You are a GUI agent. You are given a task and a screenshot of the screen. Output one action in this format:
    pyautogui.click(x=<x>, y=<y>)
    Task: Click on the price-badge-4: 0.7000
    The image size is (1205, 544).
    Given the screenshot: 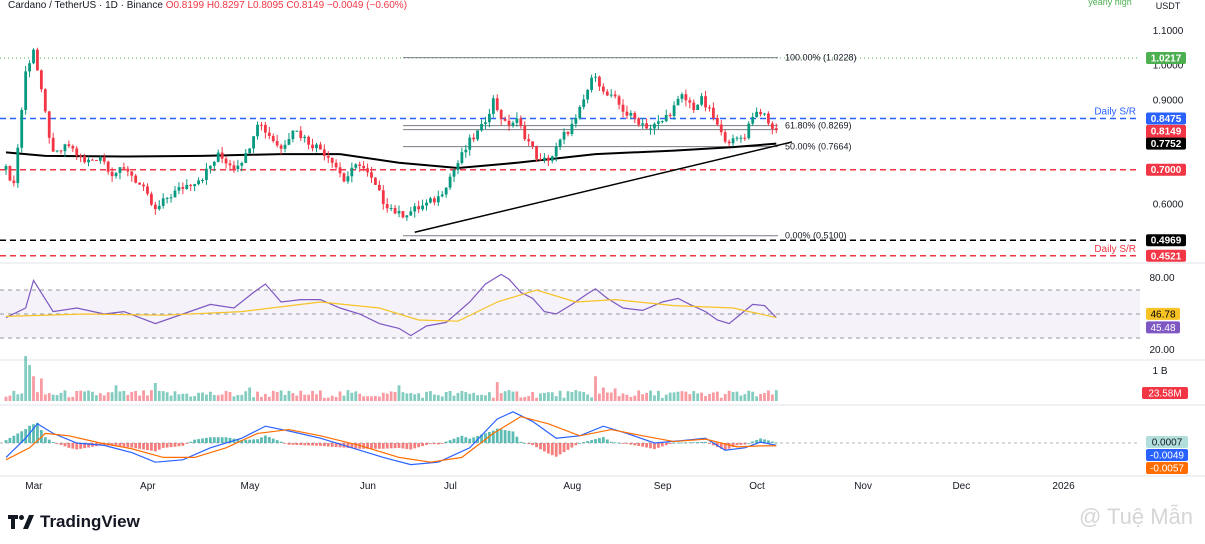 What is the action you would take?
    pyautogui.click(x=1166, y=170)
    